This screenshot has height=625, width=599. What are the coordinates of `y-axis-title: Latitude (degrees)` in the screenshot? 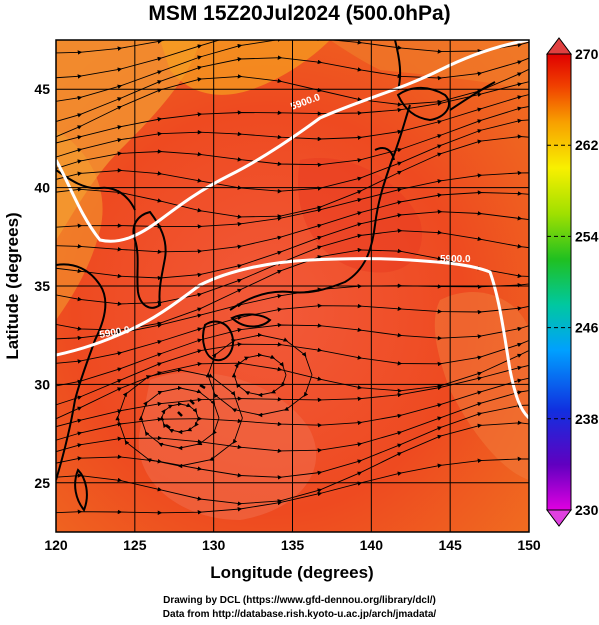 It's located at (12, 285).